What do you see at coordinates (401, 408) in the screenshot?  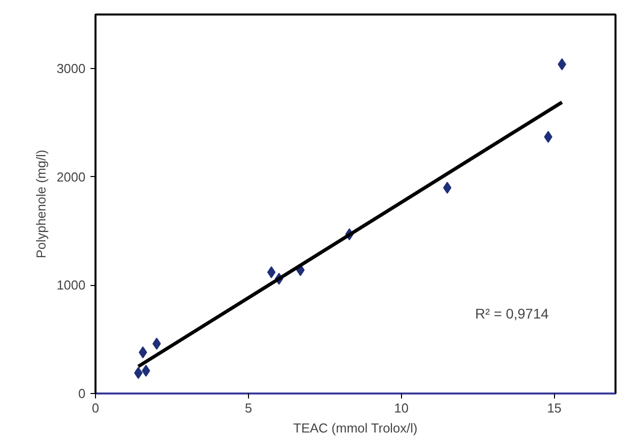 I see `x-tick-label: 10` at bounding box center [401, 408].